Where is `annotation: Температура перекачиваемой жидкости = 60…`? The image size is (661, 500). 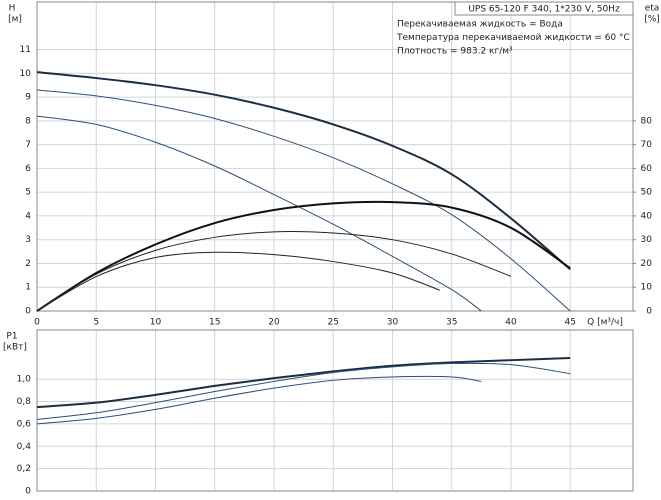 annotation: Температура перекачиваемой жидкости = 60… is located at coordinates (513, 38).